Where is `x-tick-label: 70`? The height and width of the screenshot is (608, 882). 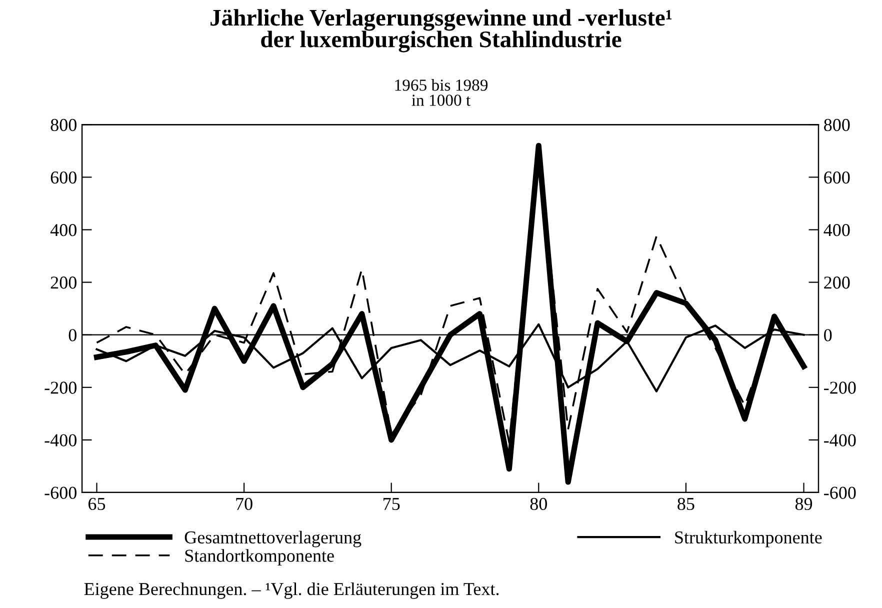
x-tick-label: 70 is located at coordinates (244, 504).